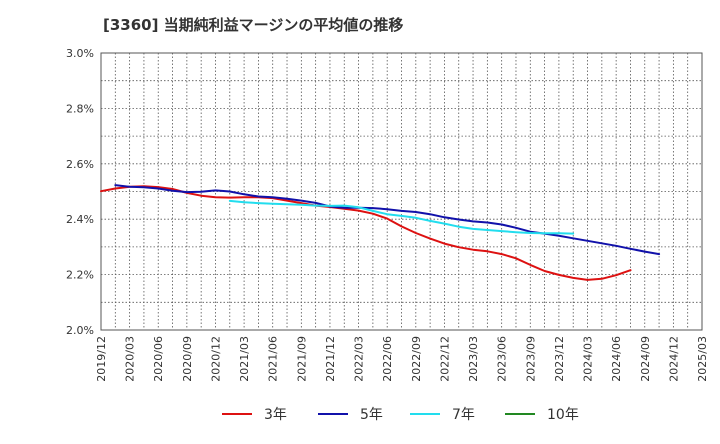 This screenshot has height=444, width=720. What do you see at coordinates (530, 359) in the screenshot?
I see `x-tick-label: 2023/09` at bounding box center [530, 359].